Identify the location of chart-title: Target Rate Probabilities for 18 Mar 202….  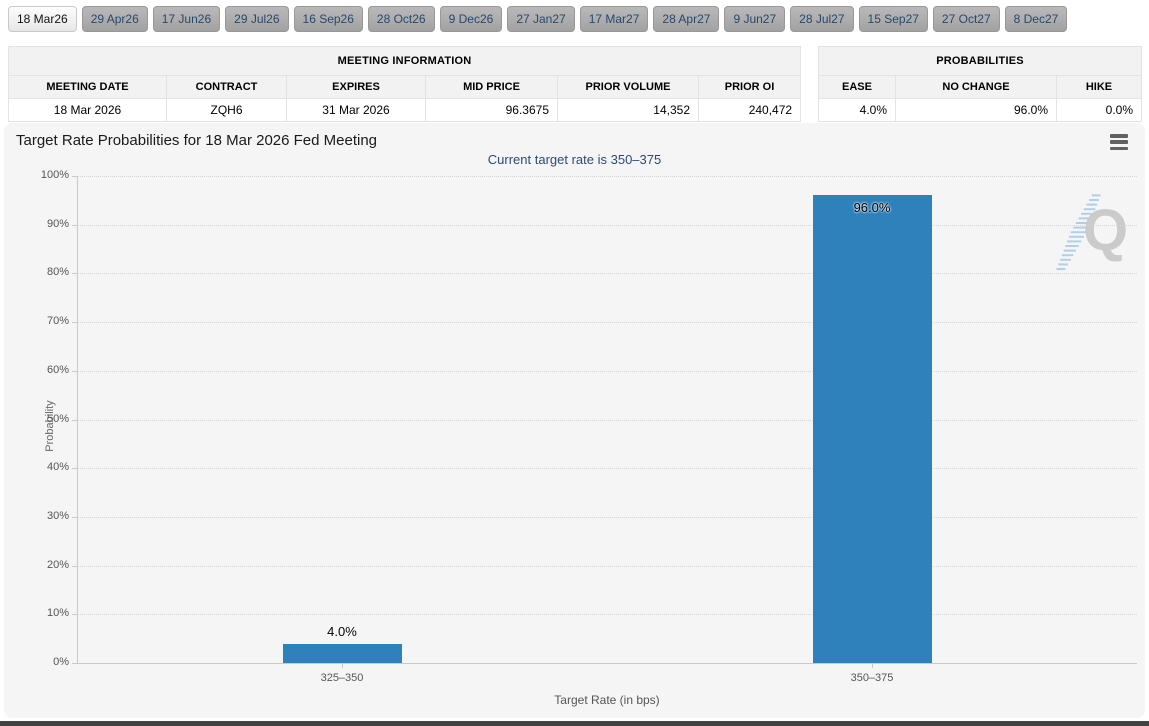
(197, 140).